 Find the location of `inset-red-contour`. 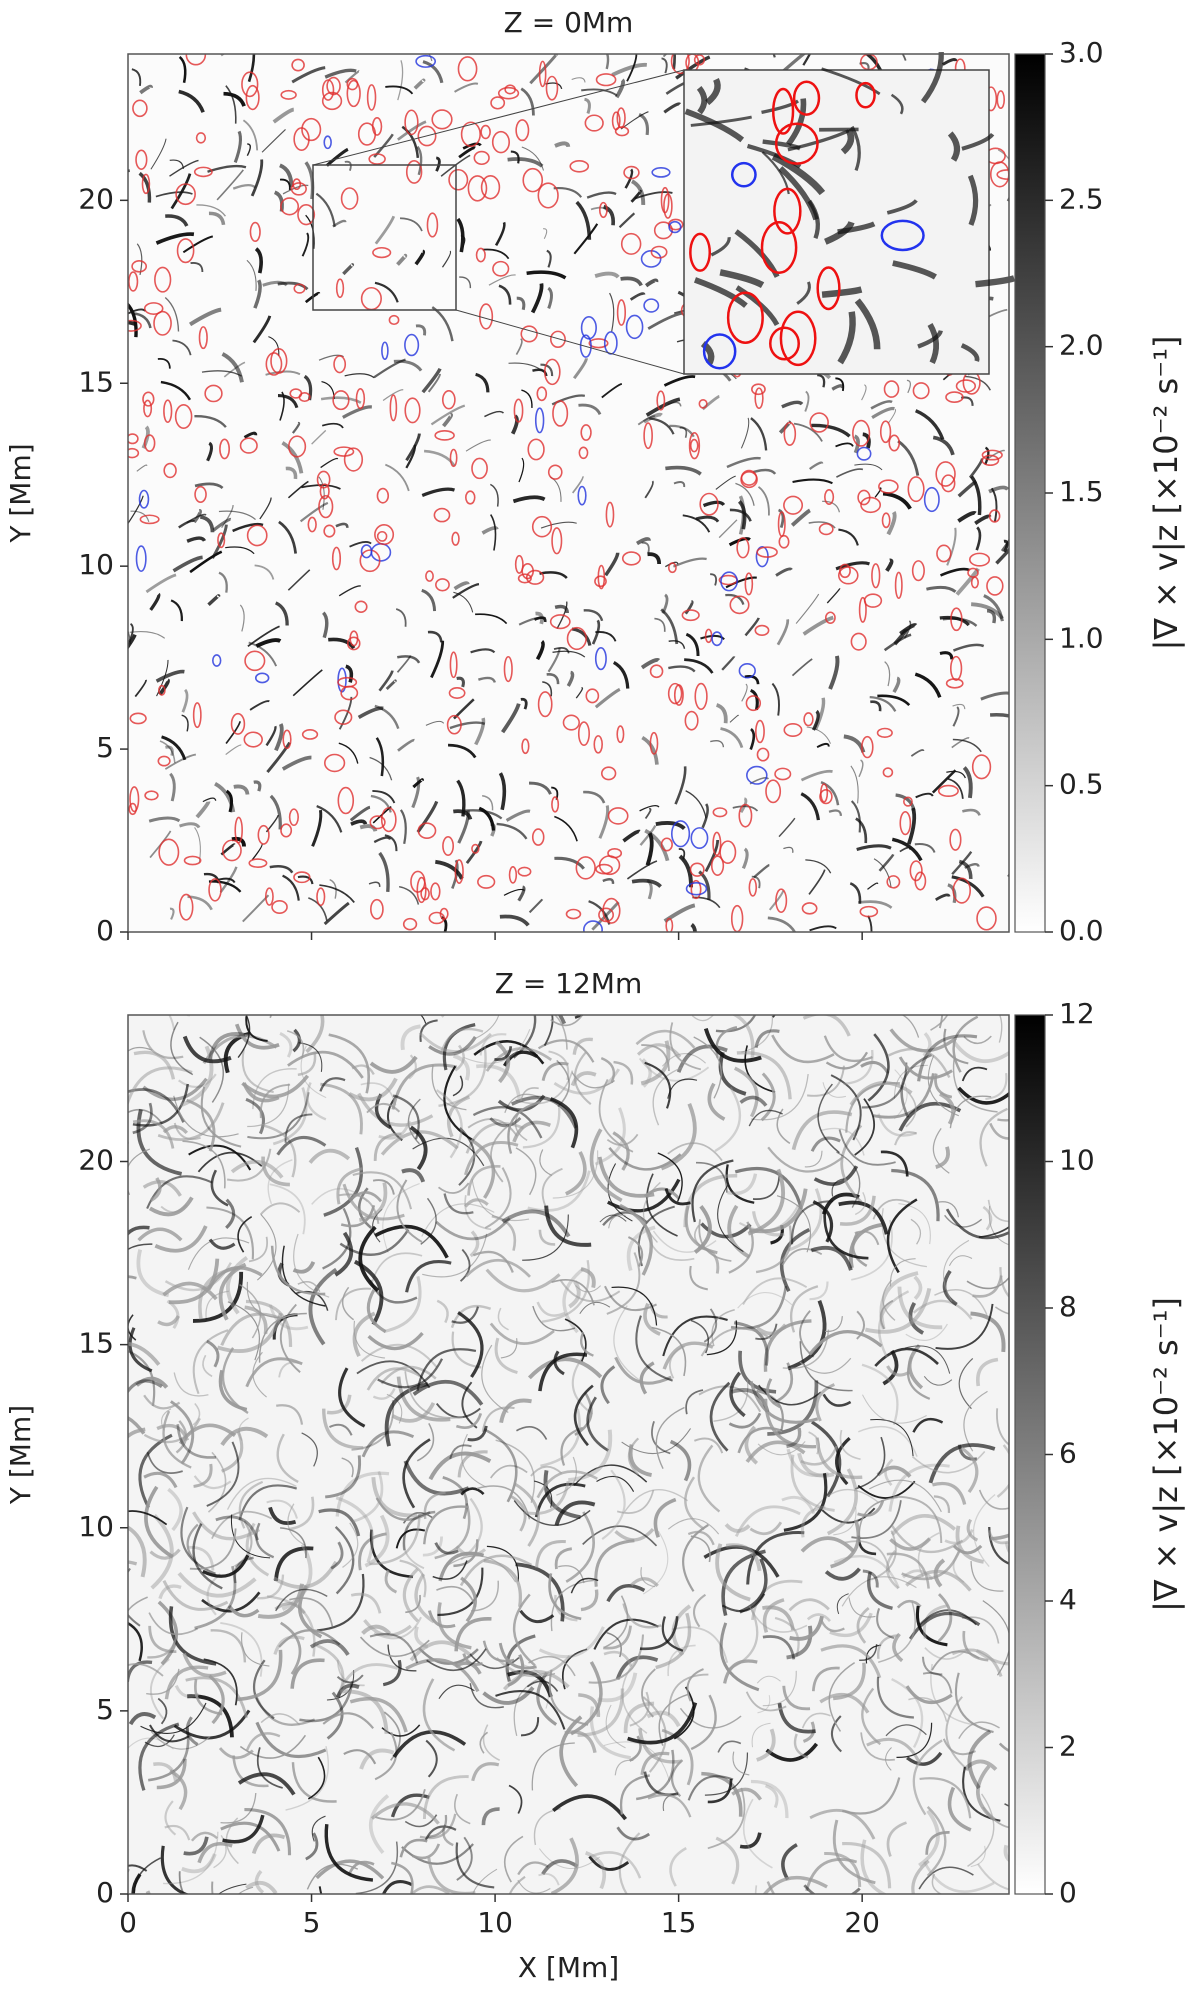

inset-red-contour is located at coordinates (745, 317).